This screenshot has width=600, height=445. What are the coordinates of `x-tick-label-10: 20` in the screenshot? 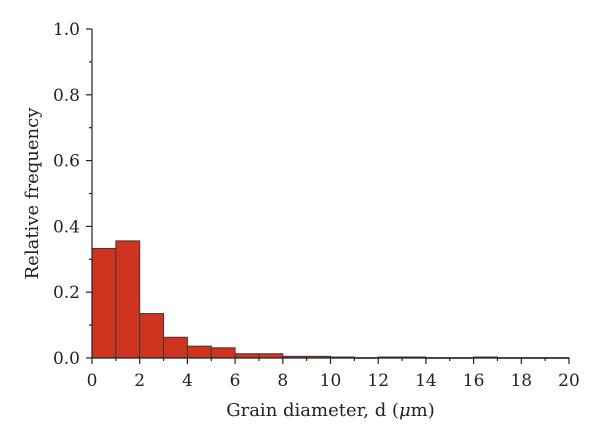 It's located at (569, 381).